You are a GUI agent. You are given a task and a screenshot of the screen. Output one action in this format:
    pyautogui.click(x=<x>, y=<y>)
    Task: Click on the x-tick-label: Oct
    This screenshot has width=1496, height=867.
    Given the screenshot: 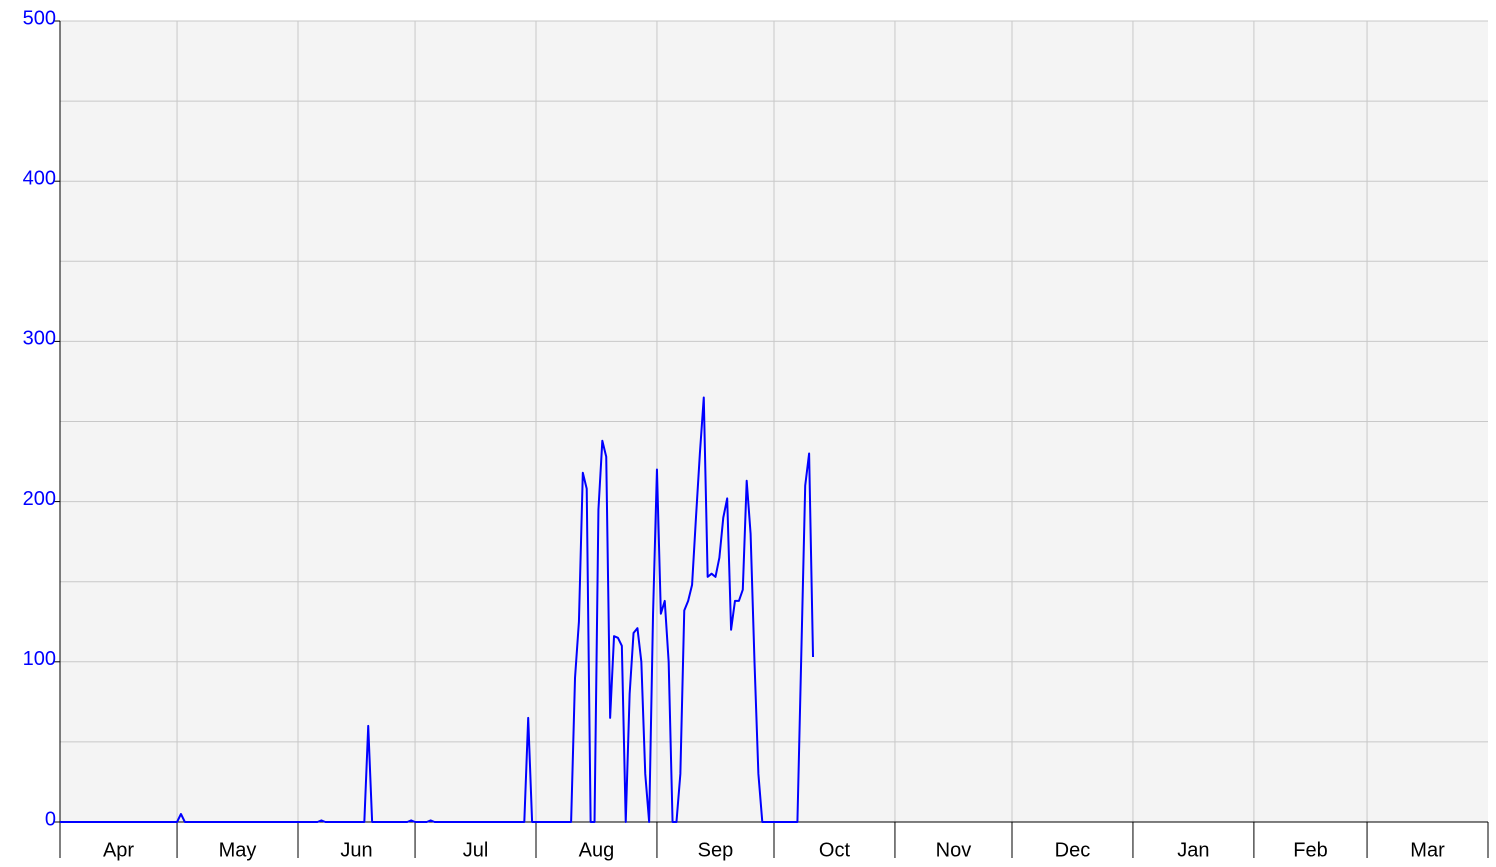 What is the action you would take?
    pyautogui.click(x=835, y=850)
    